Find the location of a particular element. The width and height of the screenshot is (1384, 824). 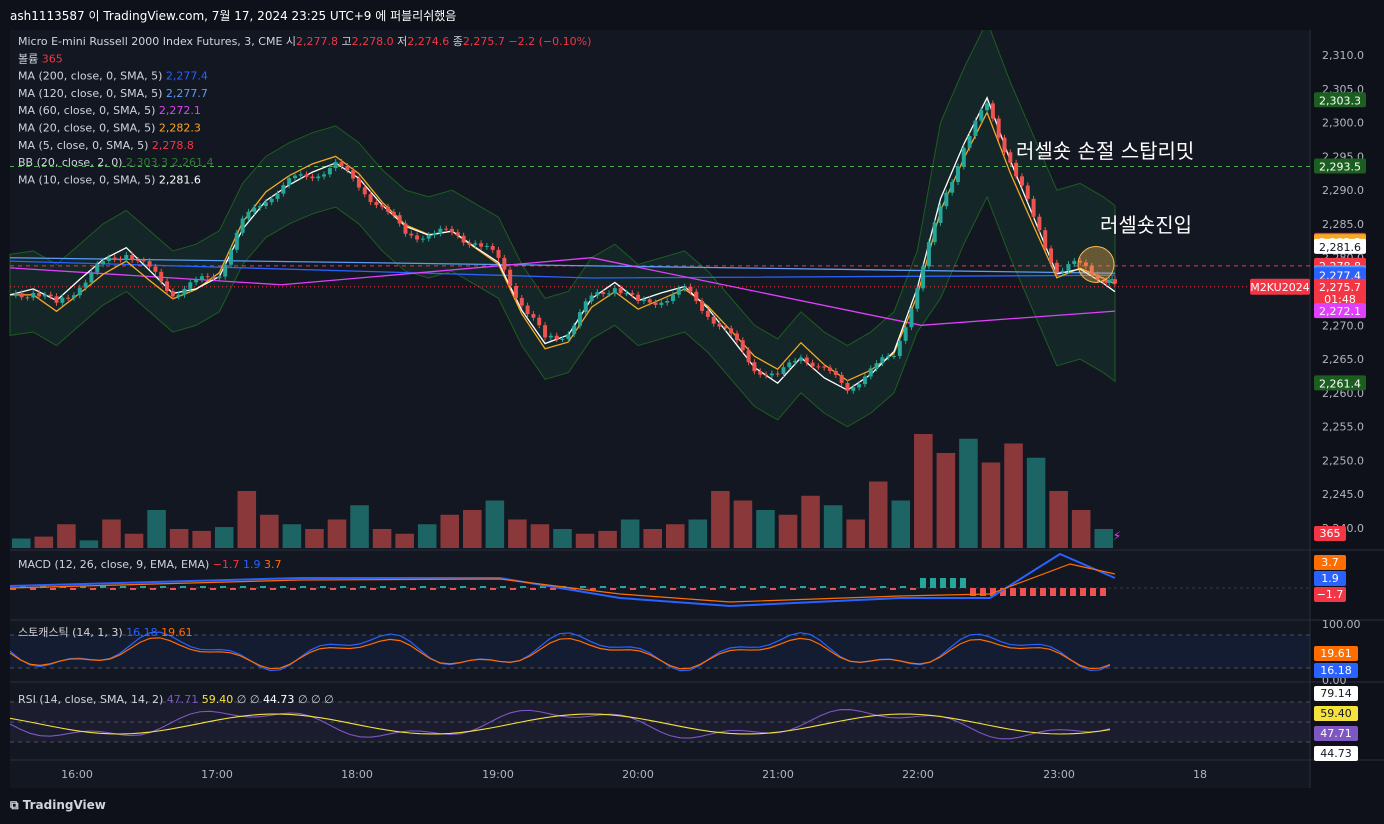

legend-value: MA (200, close, 0, SMA, 5) is located at coordinates (92, 76).